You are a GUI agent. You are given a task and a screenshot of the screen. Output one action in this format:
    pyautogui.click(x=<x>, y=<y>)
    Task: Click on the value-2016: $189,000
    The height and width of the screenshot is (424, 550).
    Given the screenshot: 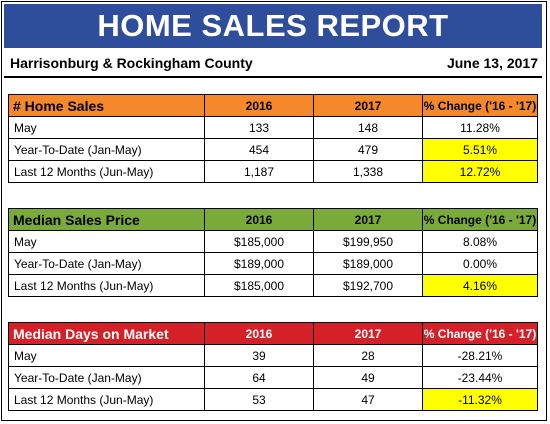 What is the action you would take?
    pyautogui.click(x=259, y=263)
    